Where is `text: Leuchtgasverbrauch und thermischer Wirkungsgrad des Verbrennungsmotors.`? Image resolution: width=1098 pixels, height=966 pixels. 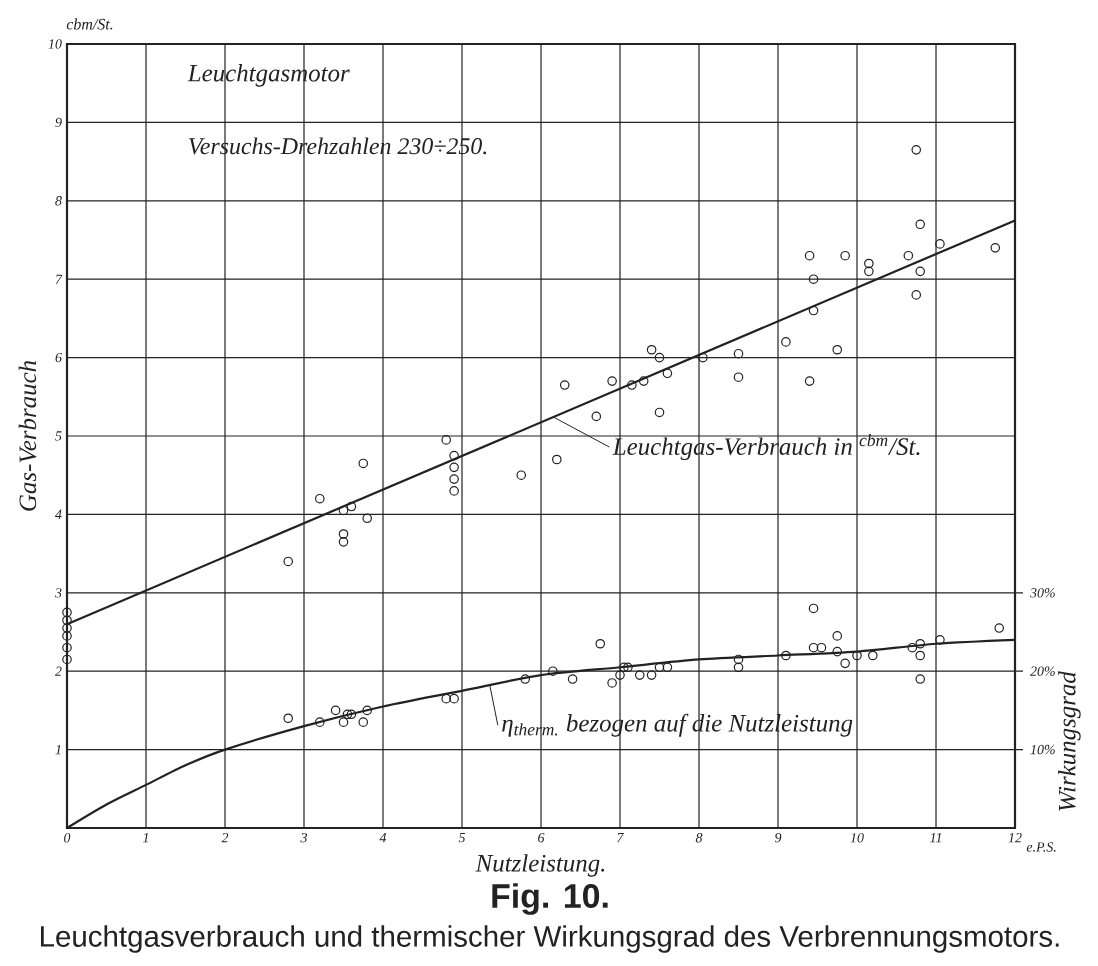 text: Leuchtgasverbrauch und thermischer Wirkungsgrad des Verbrennungsmotors. is located at coordinates (549, 939).